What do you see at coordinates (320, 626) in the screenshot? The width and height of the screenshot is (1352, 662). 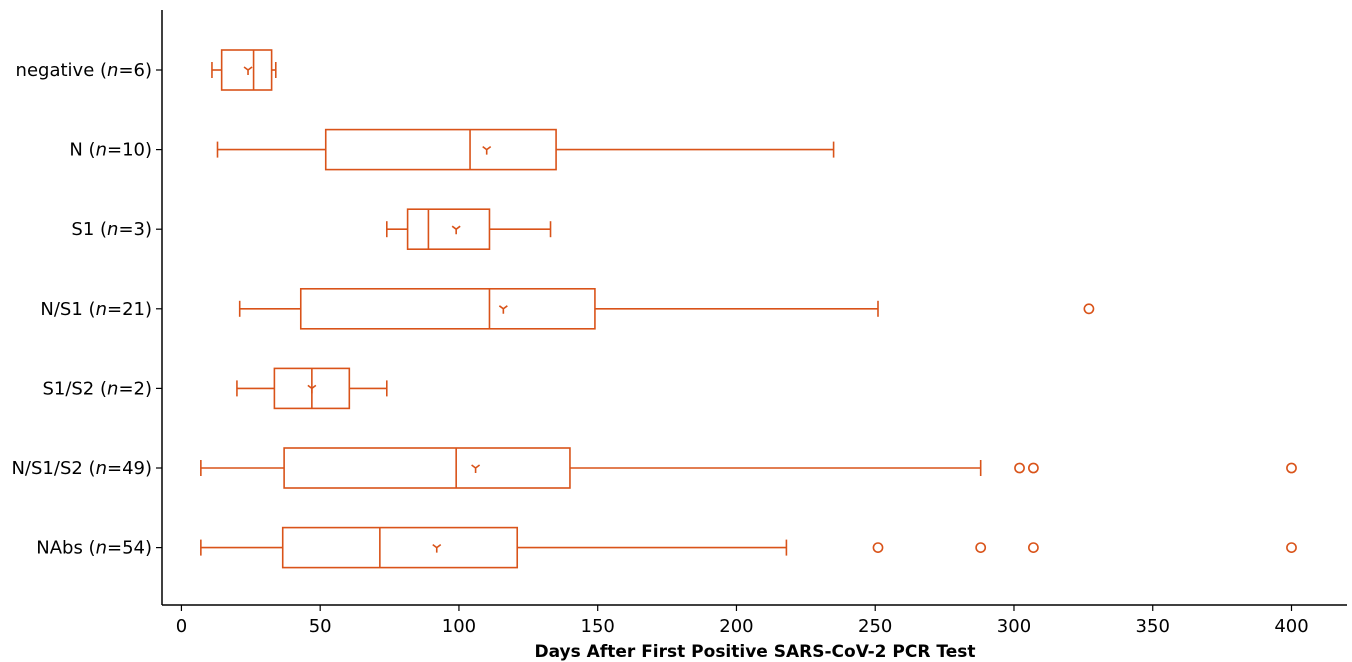 I see `x-tick-label: 50` at bounding box center [320, 626].